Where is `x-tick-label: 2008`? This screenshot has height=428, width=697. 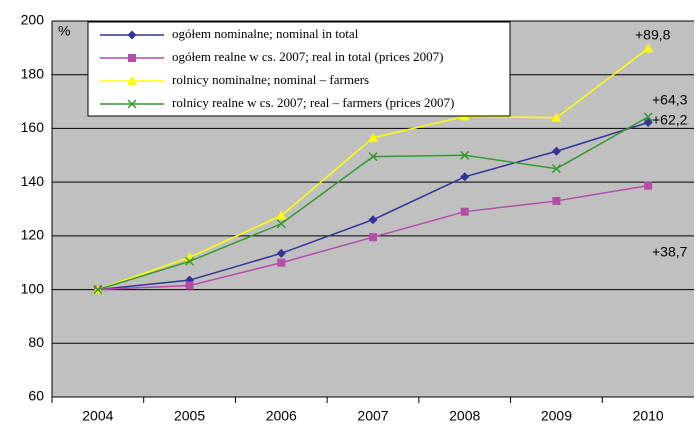
x-tick-label: 2008 is located at coordinates (464, 416).